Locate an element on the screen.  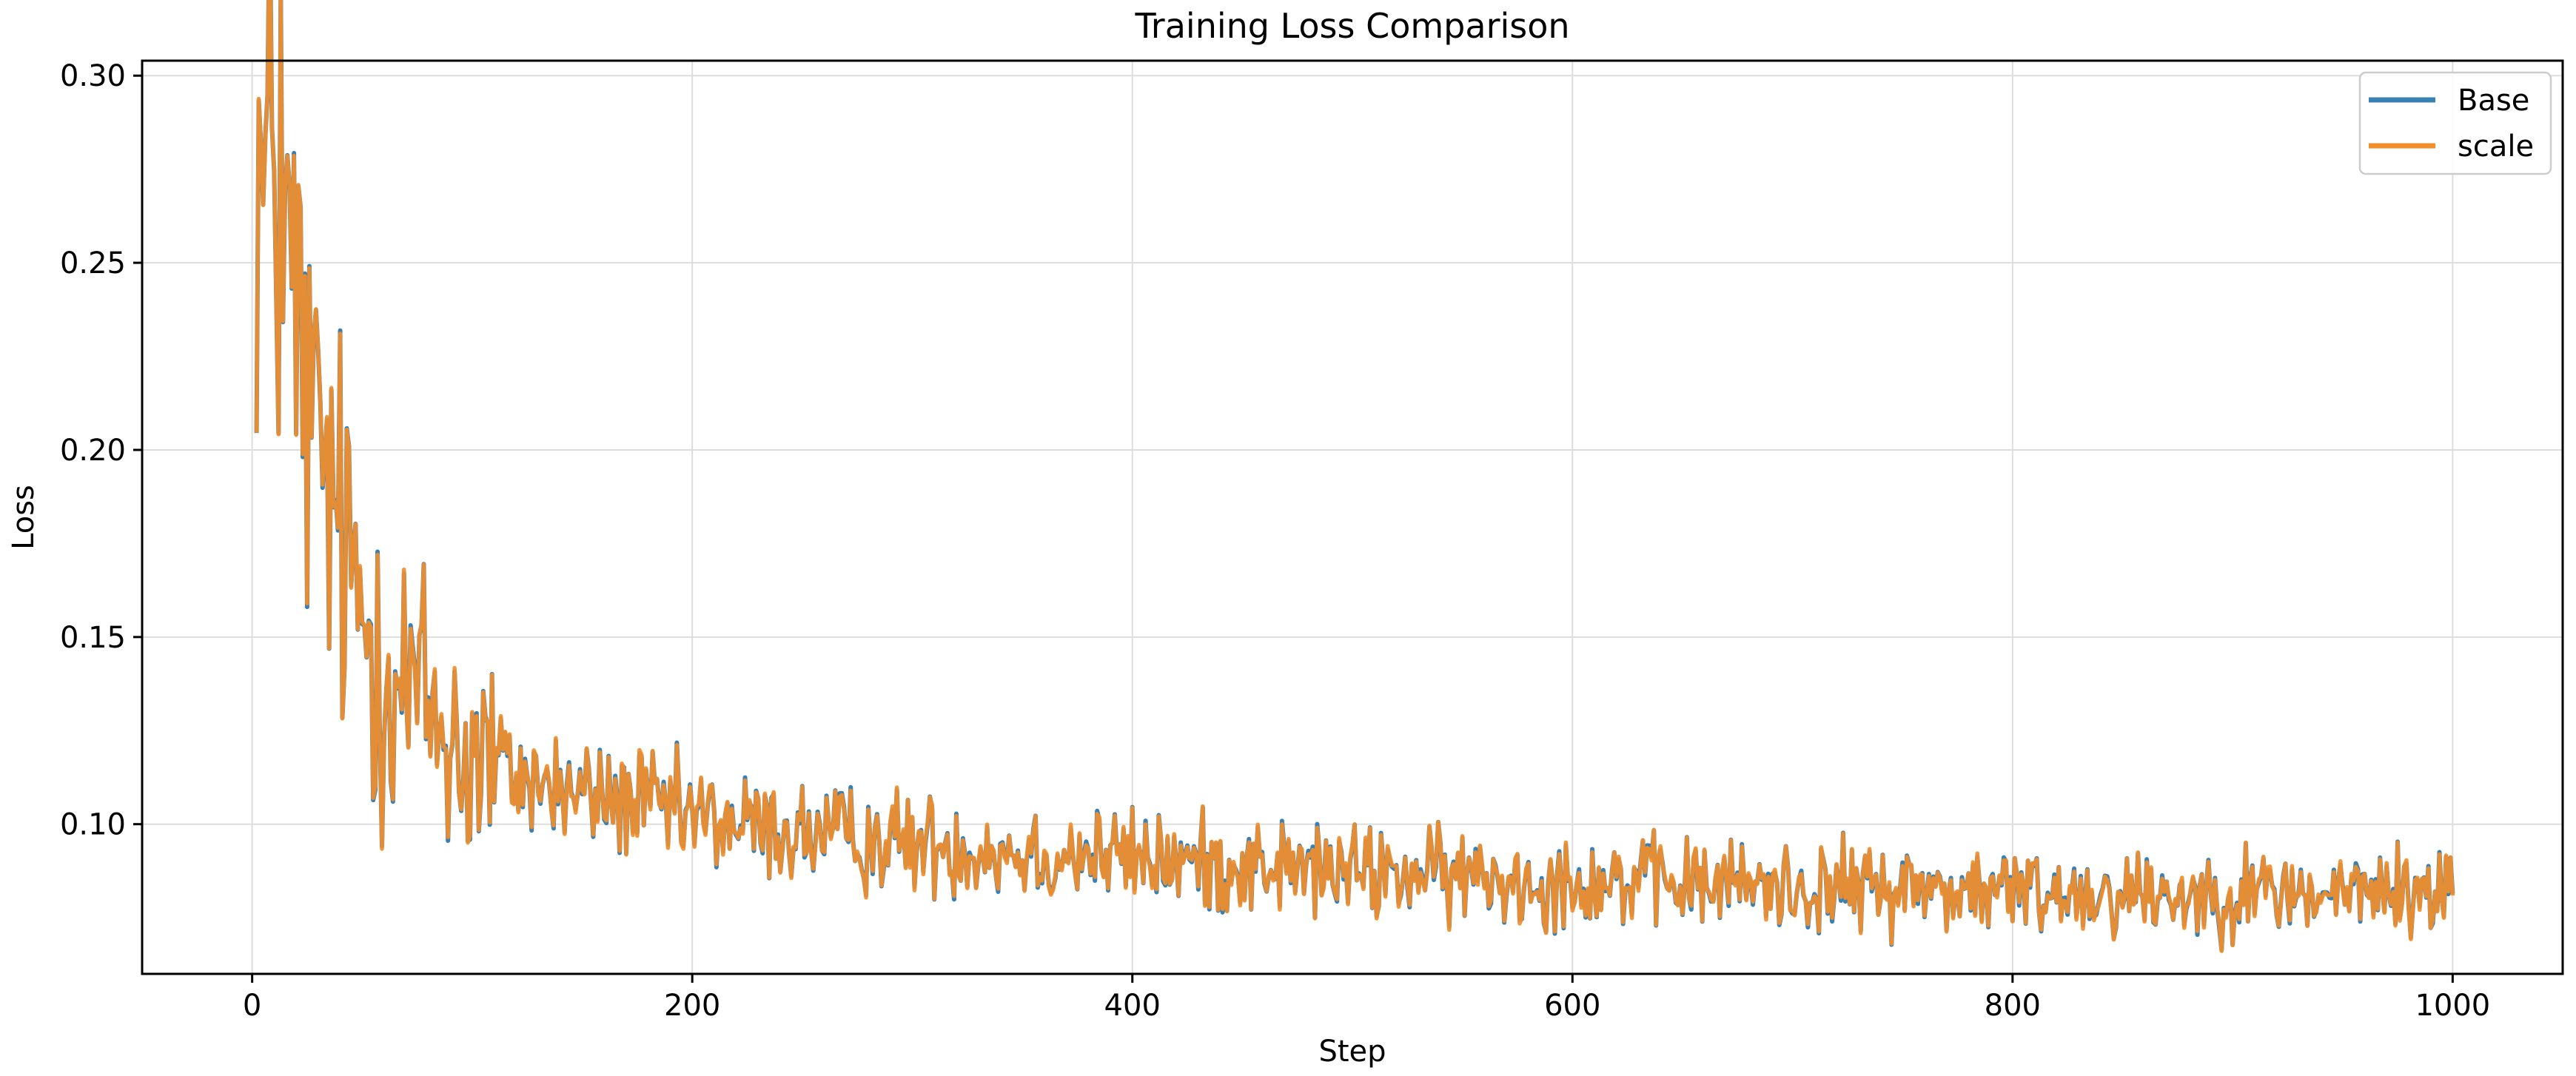
x-tick-label: 200 is located at coordinates (692, 1006).